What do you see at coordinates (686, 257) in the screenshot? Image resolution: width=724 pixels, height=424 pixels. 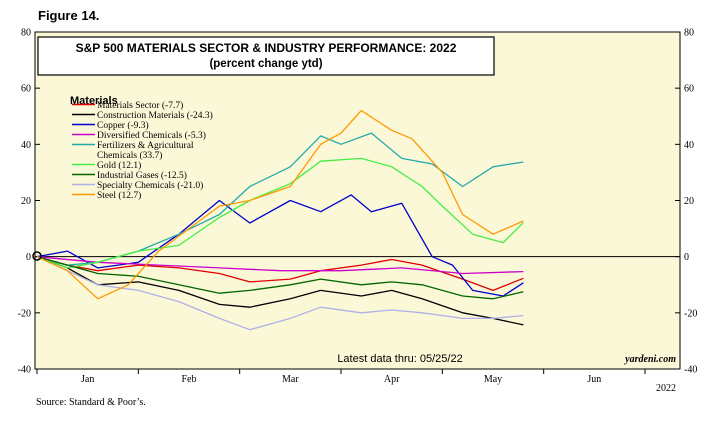 I see `y-tick-label-right: 0` at bounding box center [686, 257].